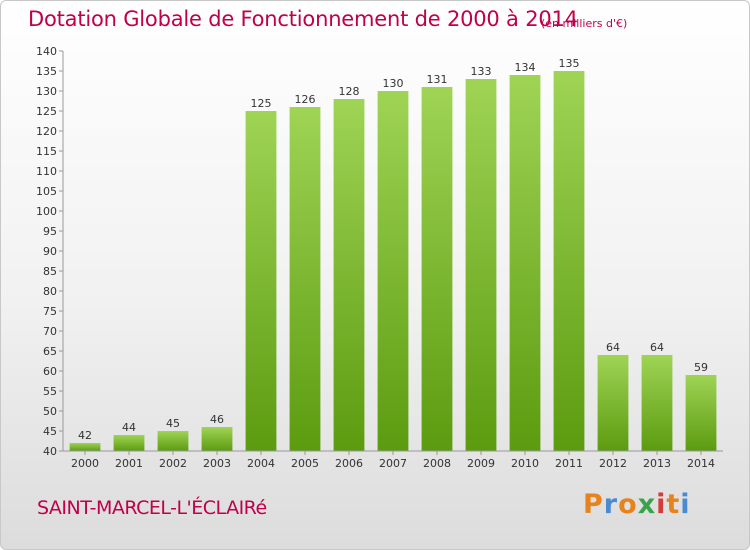  Describe the element at coordinates (85, 447) in the screenshot. I see `bar-2000` at that location.